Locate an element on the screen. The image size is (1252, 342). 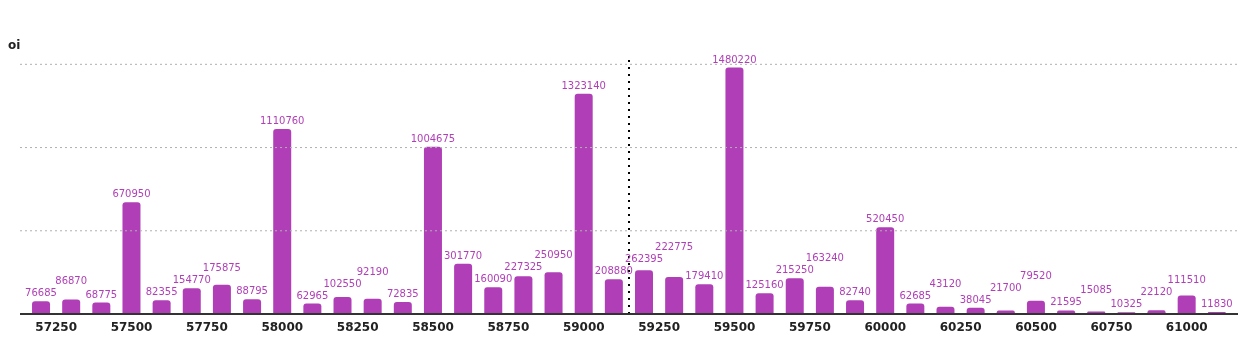
data-label: 86870 is located at coordinates (71, 281).